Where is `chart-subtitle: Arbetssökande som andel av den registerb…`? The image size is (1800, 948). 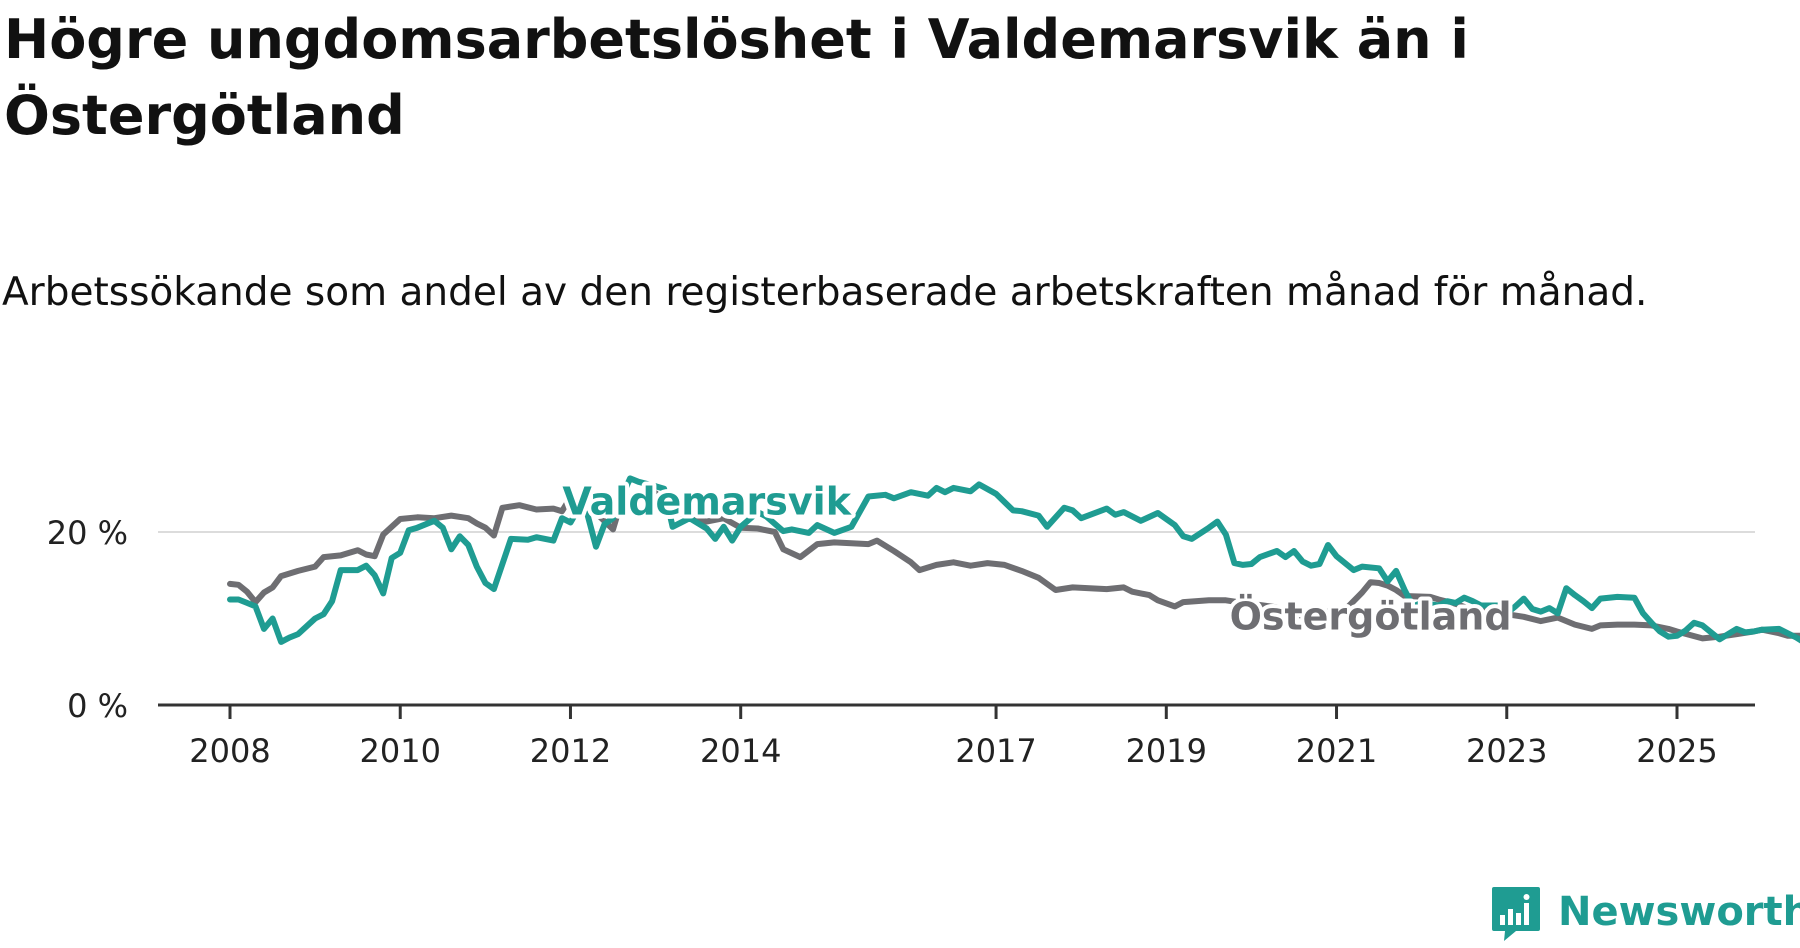
chart-subtitle: Arbetssökande som andel av den registerb… is located at coordinates (825, 292).